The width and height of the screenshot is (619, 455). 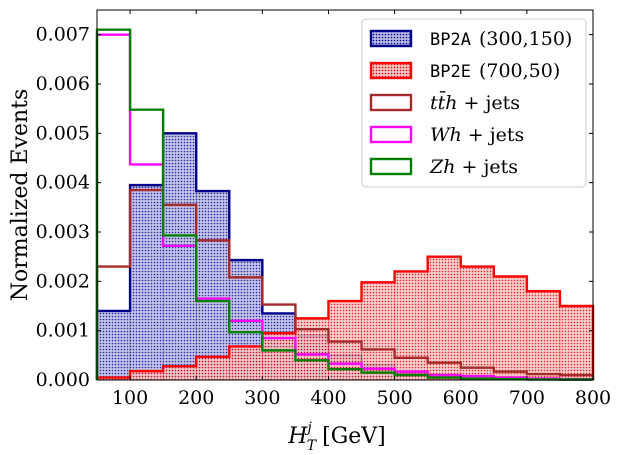 I want to click on legend-label-tt-h-jets: tt̄h + jets, so click(x=475, y=102).